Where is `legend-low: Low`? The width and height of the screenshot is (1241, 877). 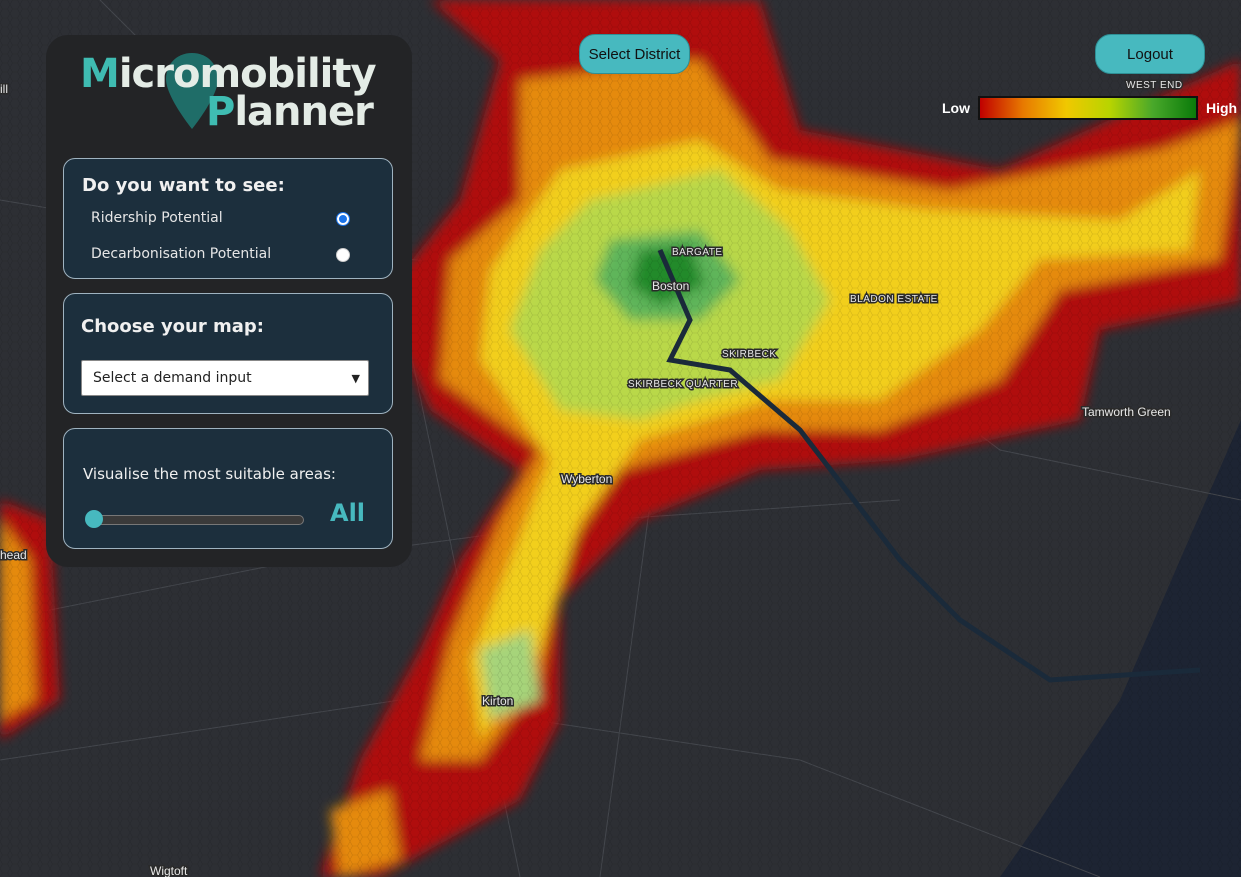
legend-low: Low is located at coordinates (956, 108).